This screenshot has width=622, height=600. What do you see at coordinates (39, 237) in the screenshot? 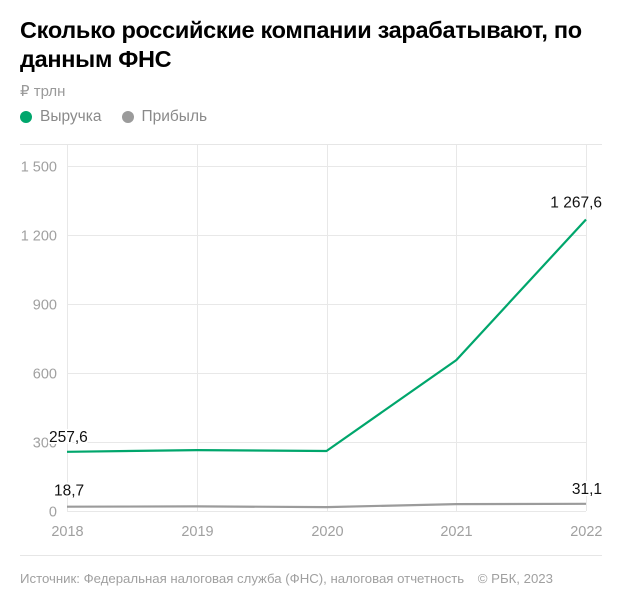
I see `y-tick-label: 1 200` at bounding box center [39, 237].